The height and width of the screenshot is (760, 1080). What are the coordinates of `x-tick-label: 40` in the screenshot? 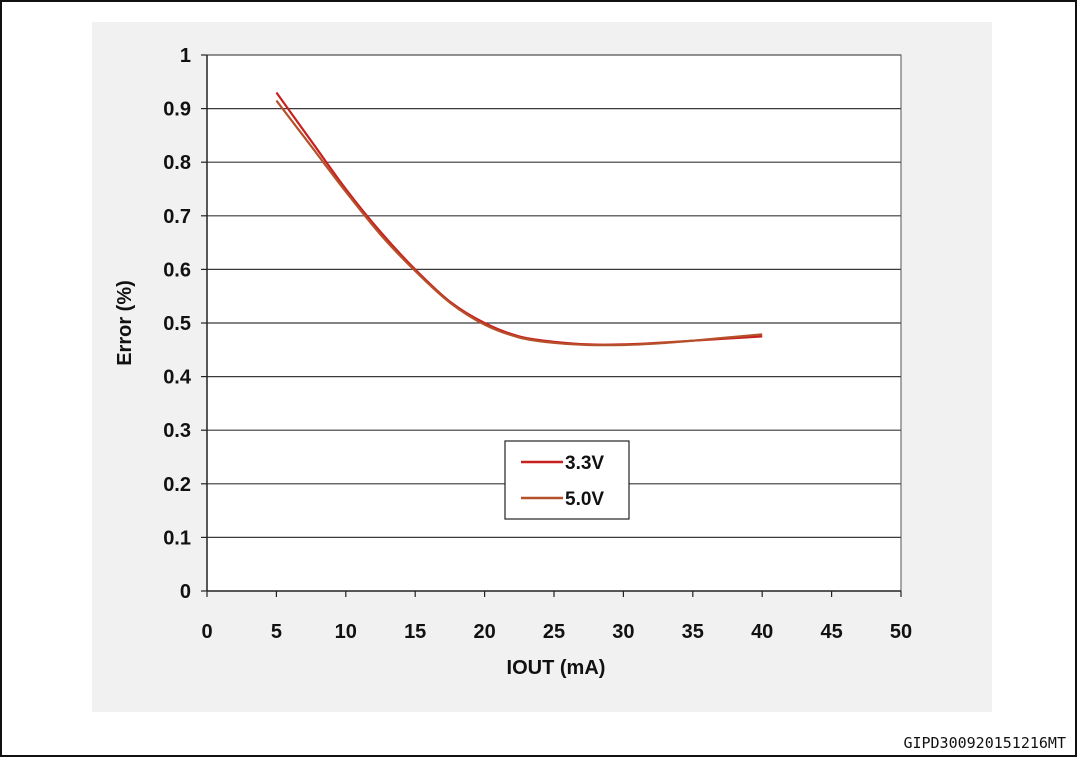 It's located at (762, 632).